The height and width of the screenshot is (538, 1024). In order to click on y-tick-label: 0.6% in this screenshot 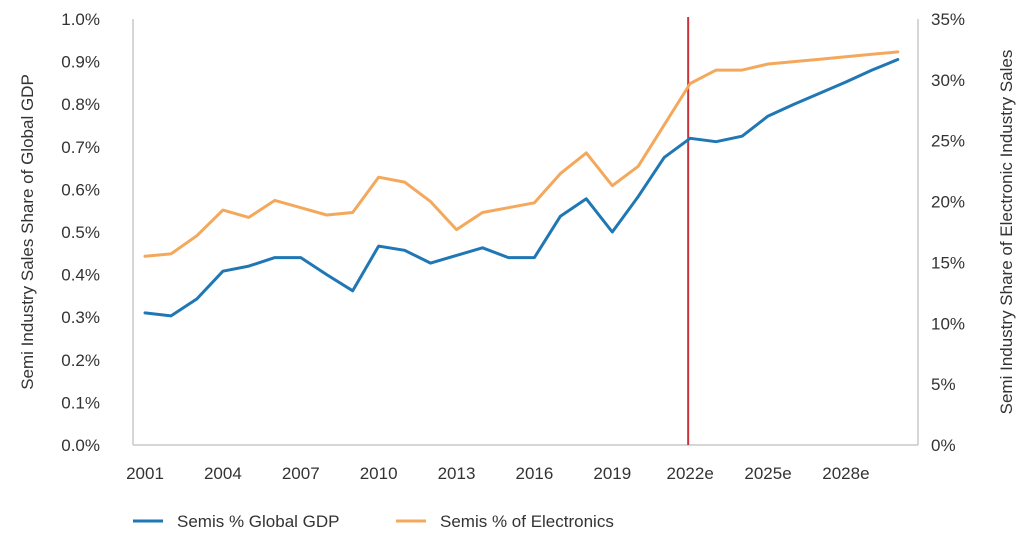, I will do `click(80, 189)`.